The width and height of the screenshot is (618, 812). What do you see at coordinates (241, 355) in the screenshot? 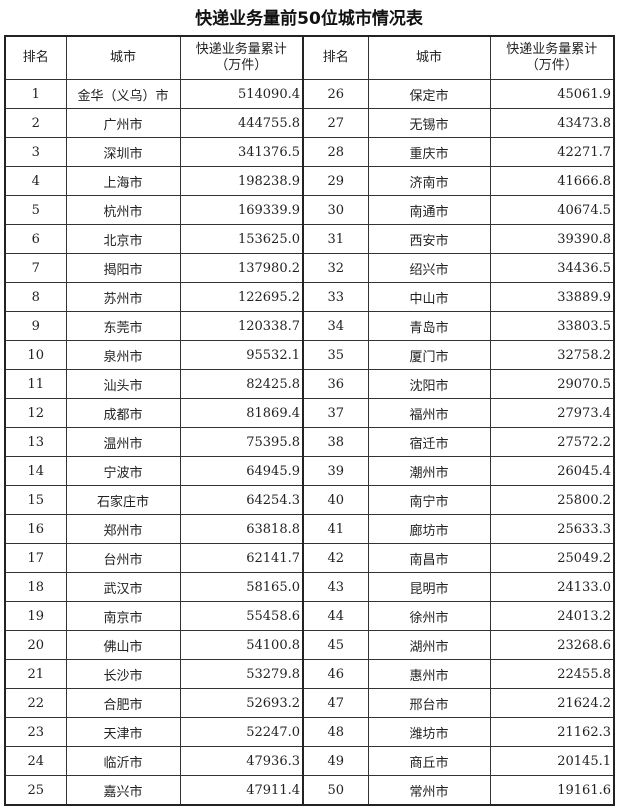
I see `volume-cell: 95532.1` at bounding box center [241, 355].